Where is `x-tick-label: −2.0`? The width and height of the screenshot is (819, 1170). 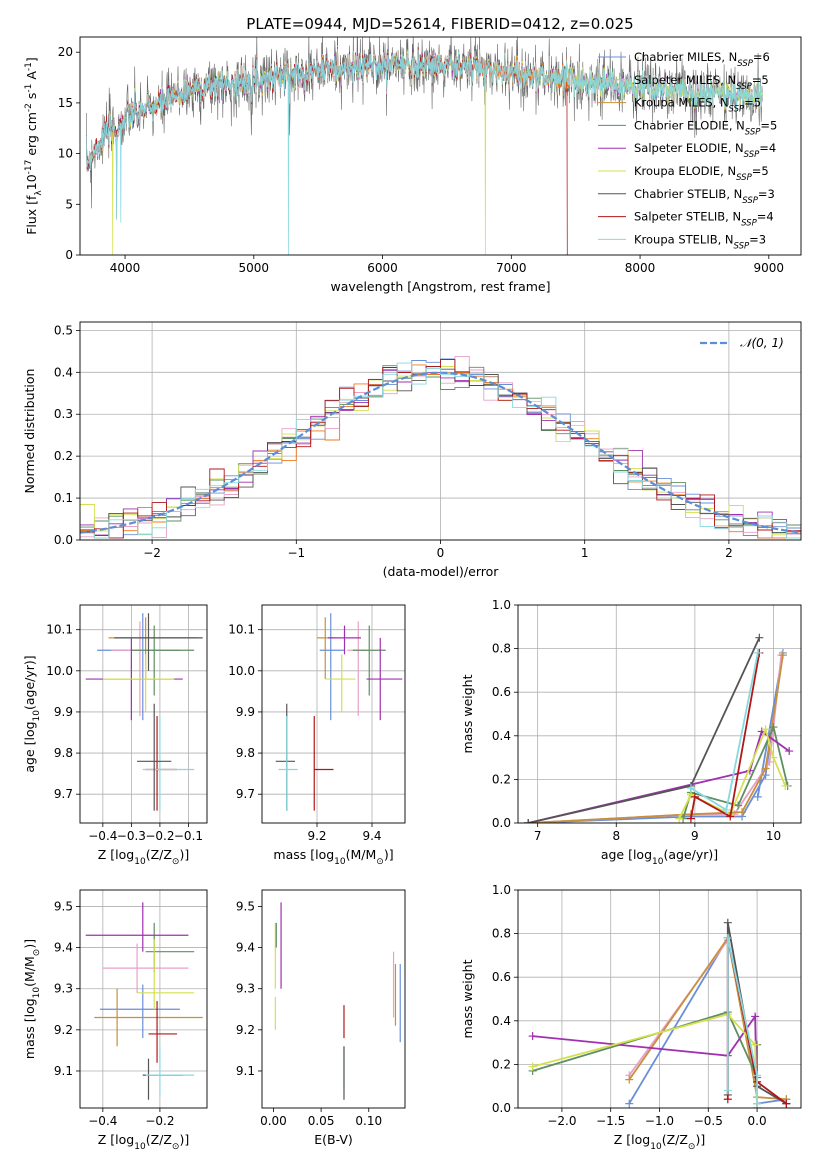
x-tick-label: −2.0 is located at coordinates (561, 1121).